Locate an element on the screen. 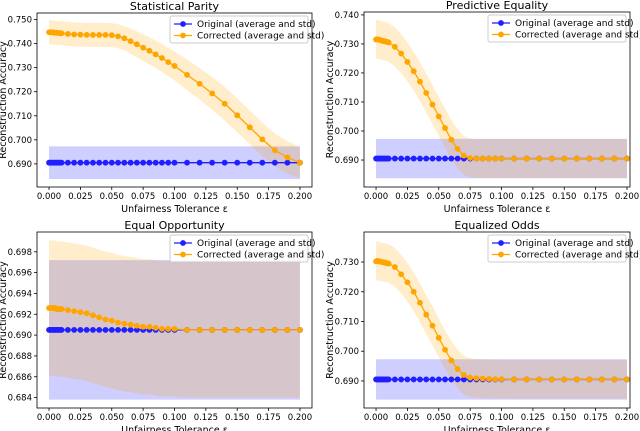 This screenshot has width=640, height=431. y-tick-label: 0.740 is located at coordinates (347, 16).